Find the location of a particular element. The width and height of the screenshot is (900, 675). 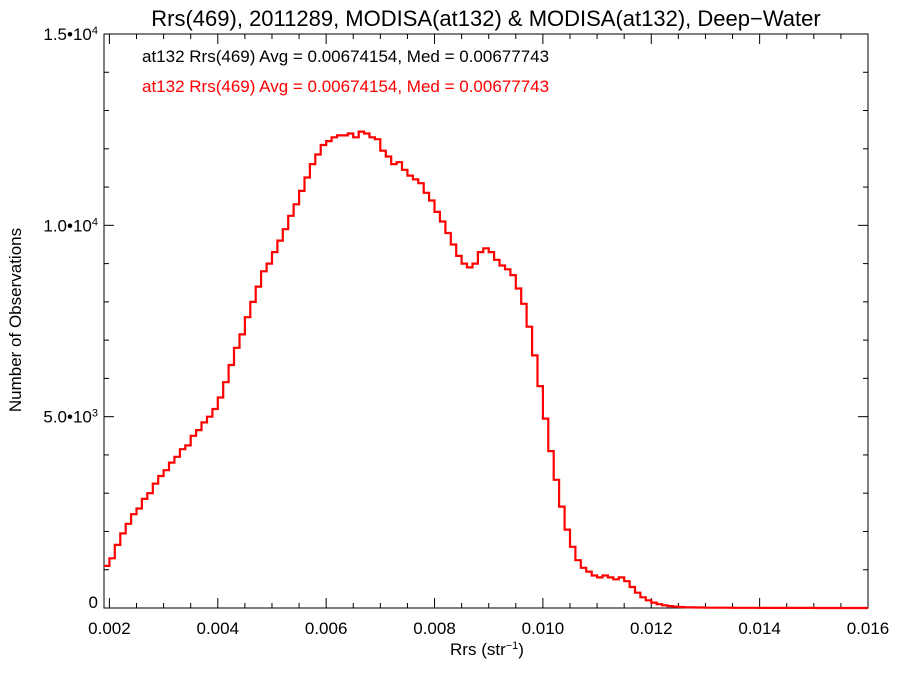

y-tick-label-base: 1.0•10 is located at coordinates (67, 225).